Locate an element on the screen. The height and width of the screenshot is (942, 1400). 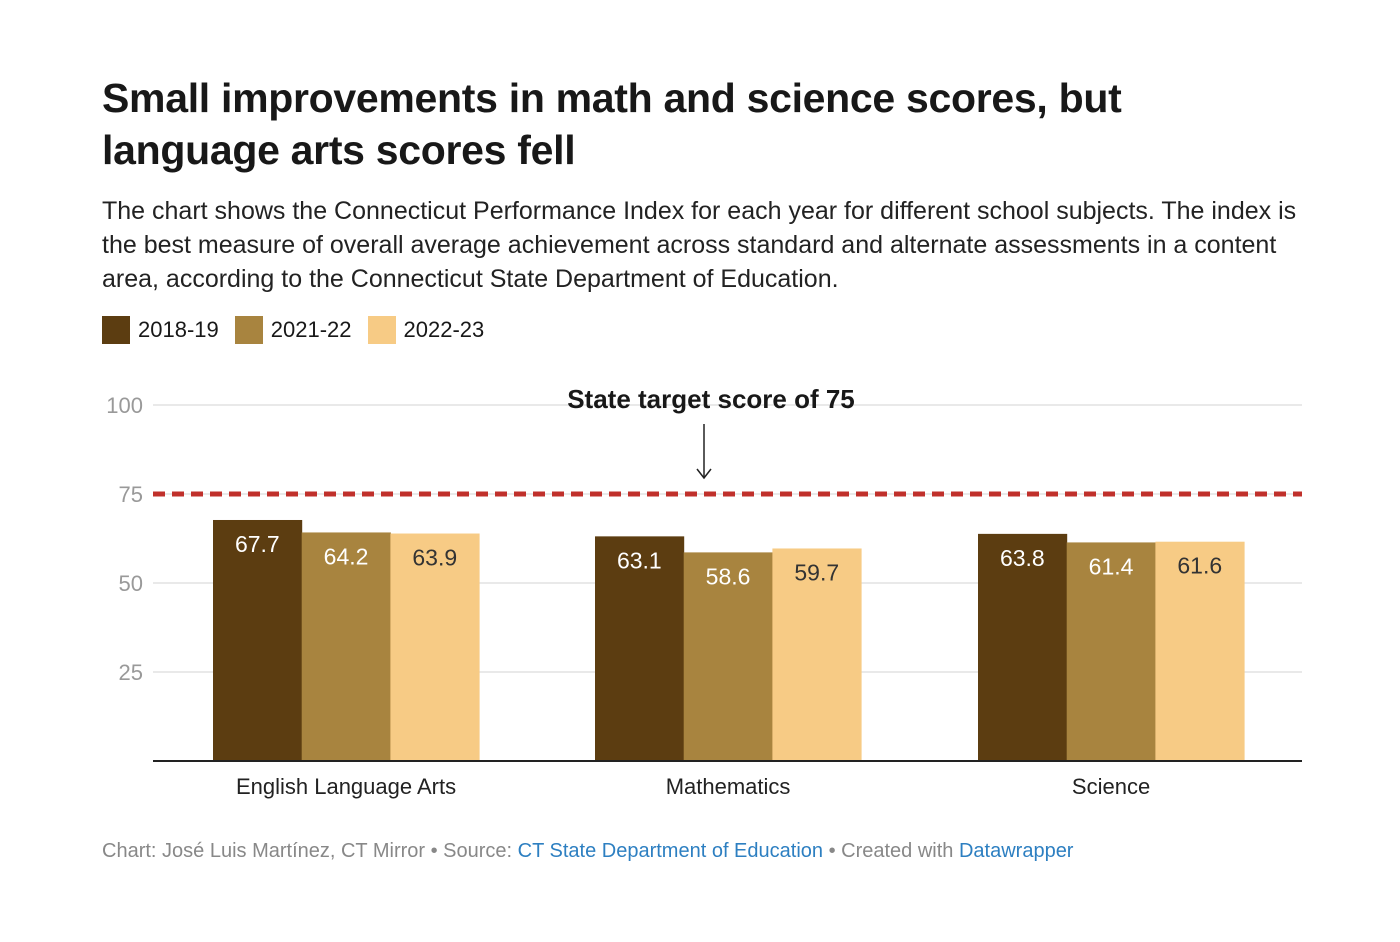
y-tick-label: 75 is located at coordinates (131, 494).